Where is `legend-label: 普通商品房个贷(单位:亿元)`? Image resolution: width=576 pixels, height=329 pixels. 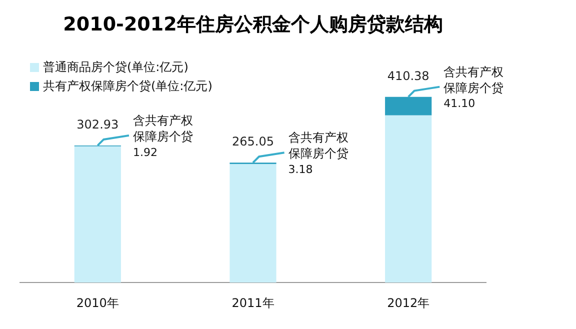 legend-label: 普通商品房个贷(单位:亿元) is located at coordinates (115, 67).